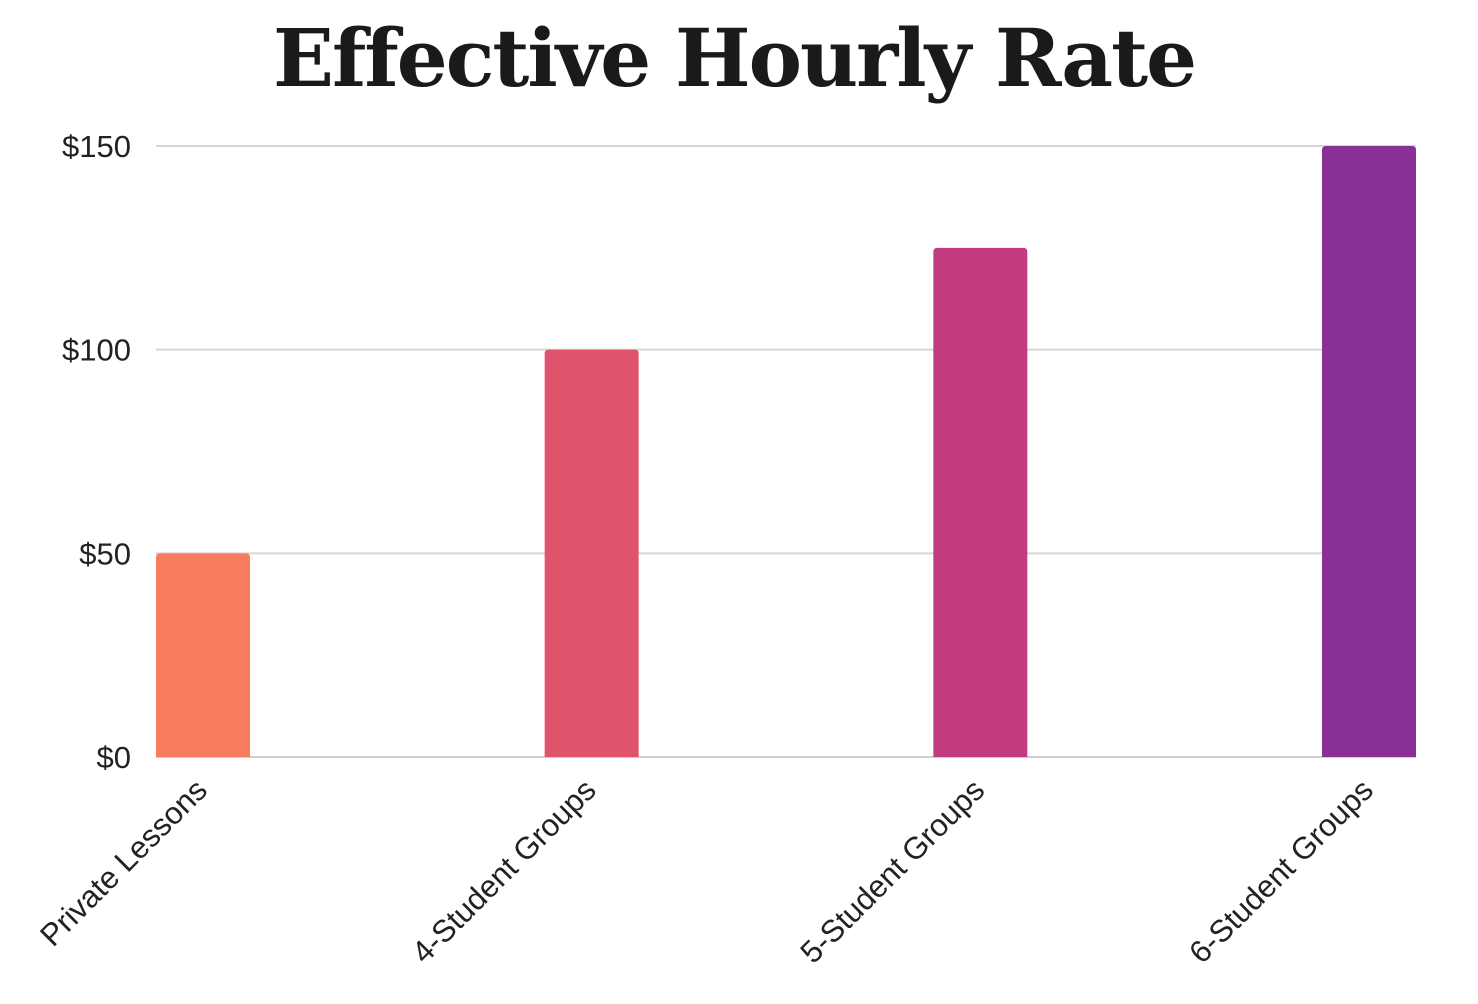 The height and width of the screenshot is (1004, 1478). Describe the element at coordinates (96, 146) in the screenshot. I see `y-tick-label: $150` at that location.